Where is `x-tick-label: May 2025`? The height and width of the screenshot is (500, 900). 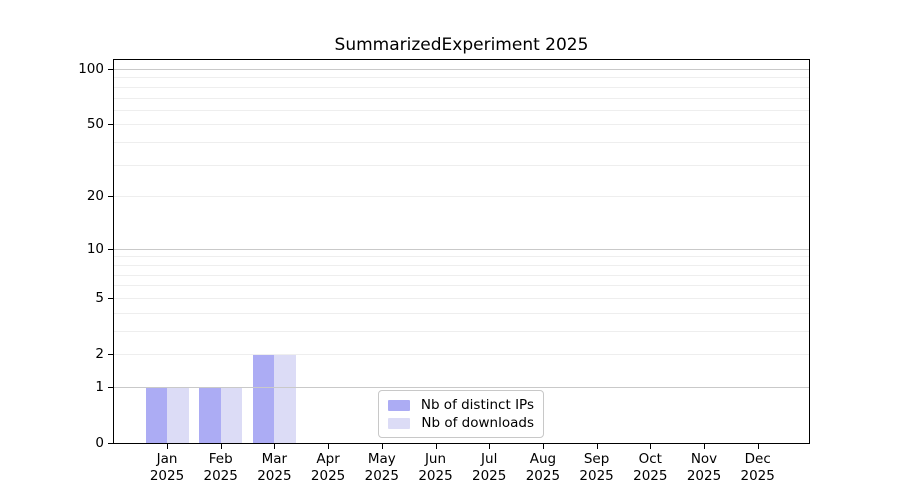 x-tick-label: May 2025 is located at coordinates (382, 467).